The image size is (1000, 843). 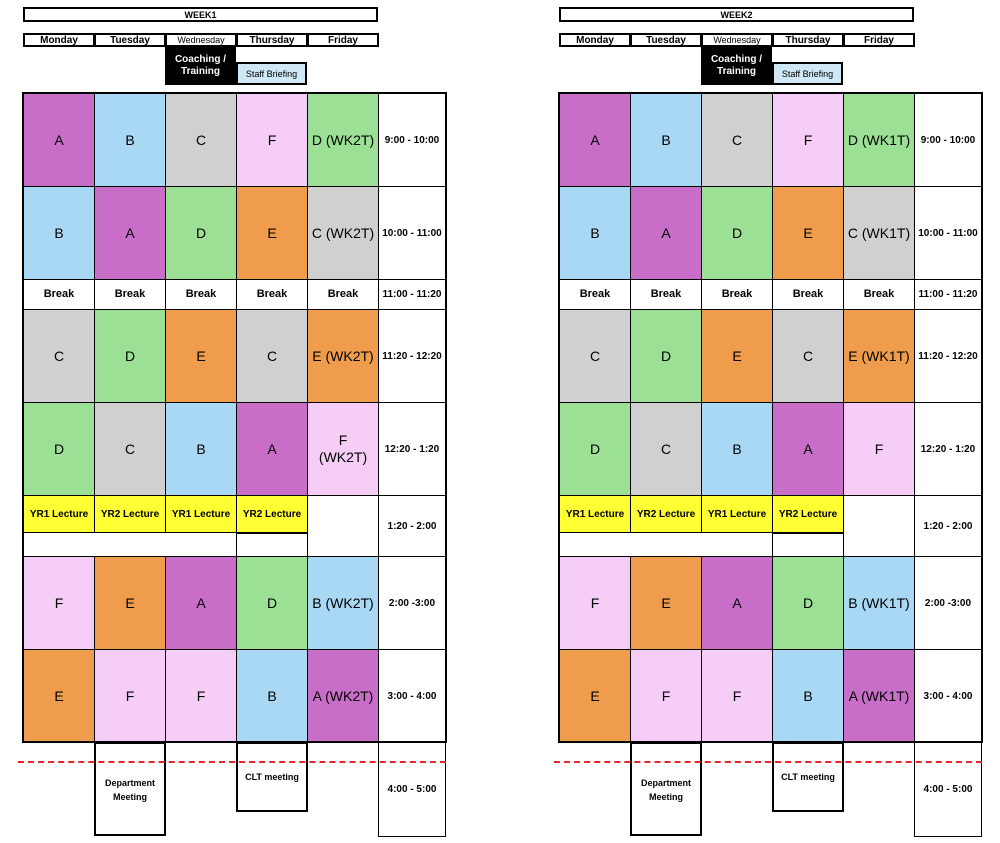 What do you see at coordinates (666, 514) in the screenshot?
I see `lecture-cell-tuesday: YR2 Lecture` at bounding box center [666, 514].